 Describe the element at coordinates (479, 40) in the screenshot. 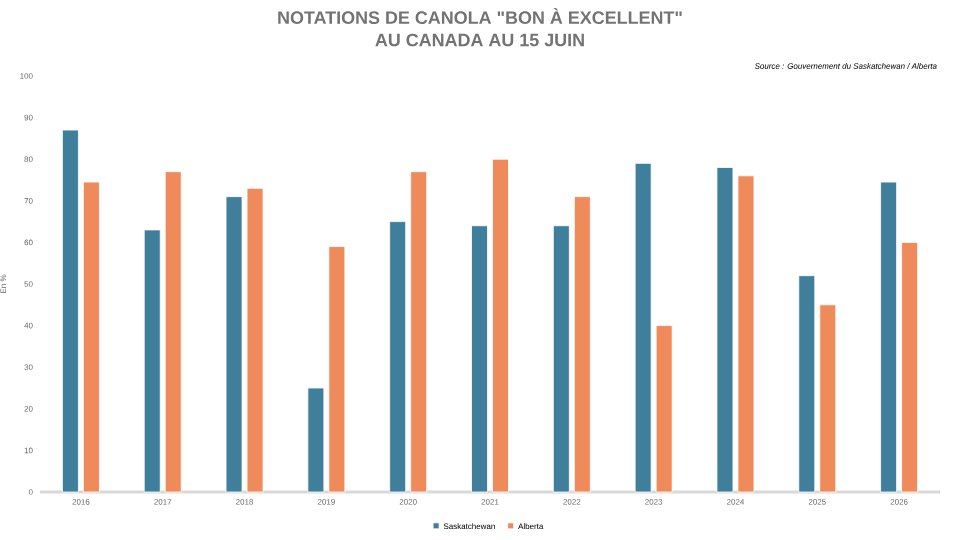

I see `chart-subtitle: AU CANADA AU 15 JUIN` at that location.